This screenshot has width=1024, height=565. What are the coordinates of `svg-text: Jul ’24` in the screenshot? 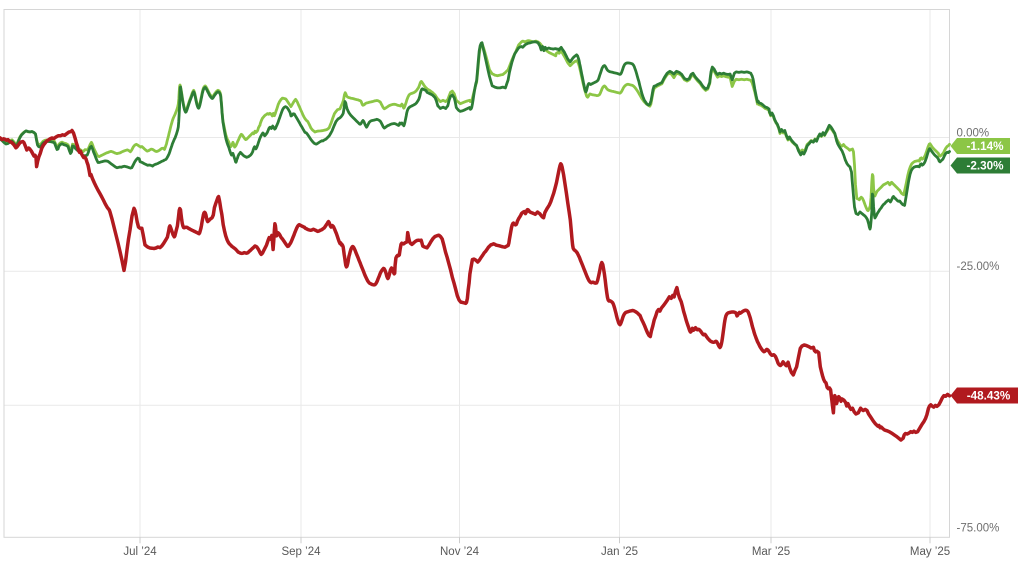 It's located at (140, 552).